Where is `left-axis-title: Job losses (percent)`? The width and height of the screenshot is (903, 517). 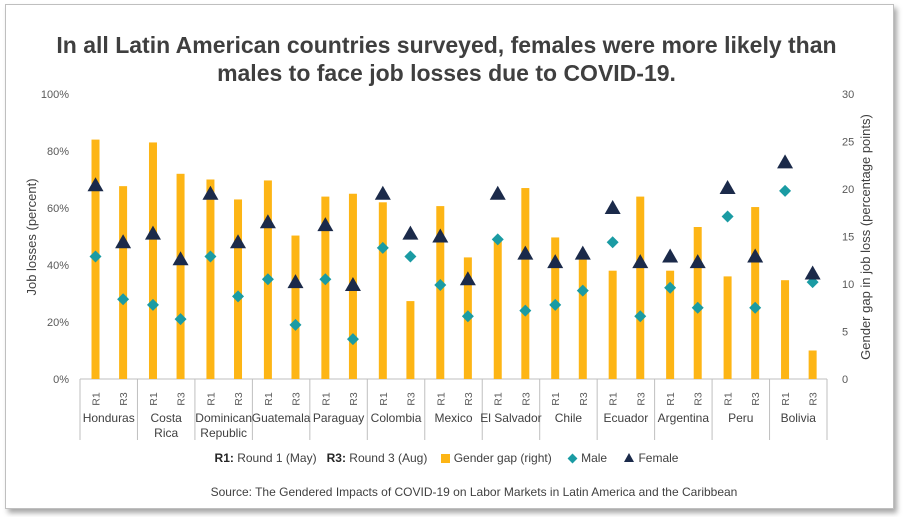 left-axis-title: Job losses (percent) is located at coordinates (31, 236).